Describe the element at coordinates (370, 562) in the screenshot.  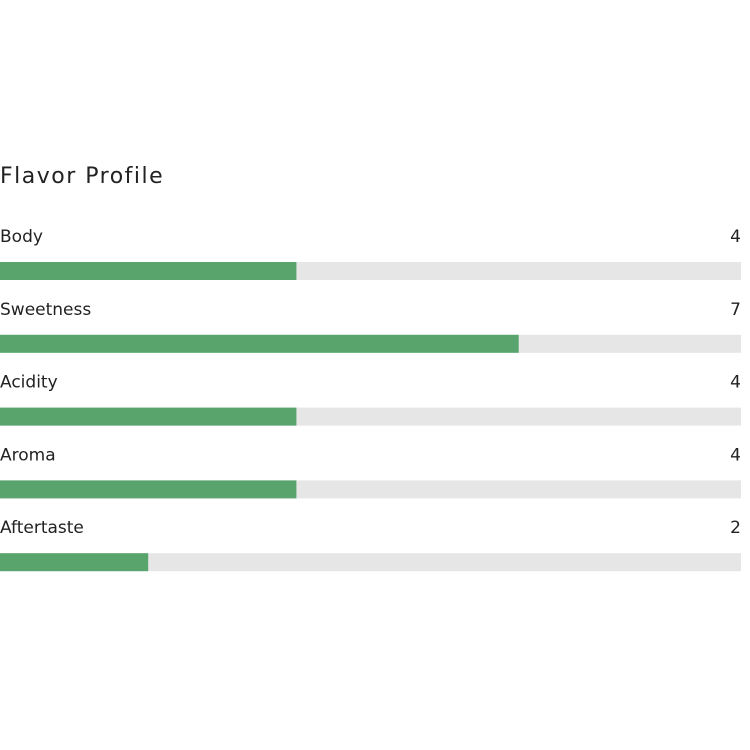
I see `bar-track` at that location.